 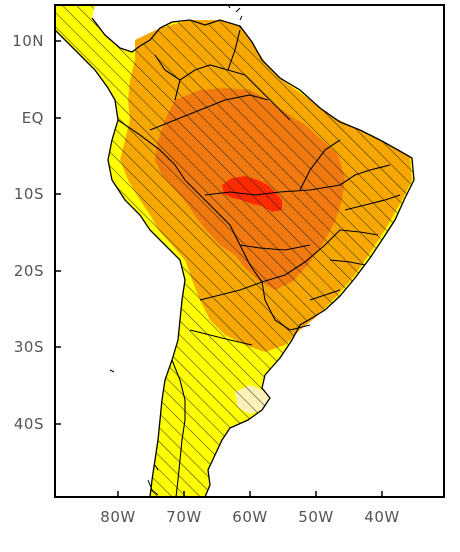 I want to click on lat-label-40s: 40S, so click(x=28, y=424).